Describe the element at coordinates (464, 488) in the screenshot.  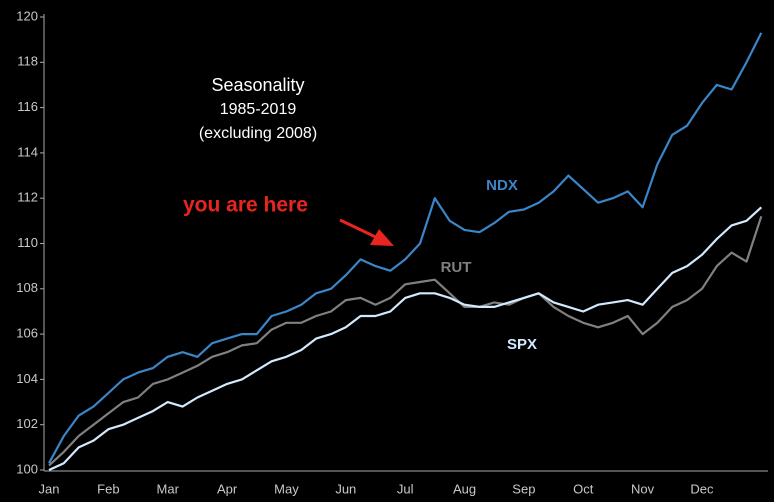
I see `x-tick-label: Aug` at that location.